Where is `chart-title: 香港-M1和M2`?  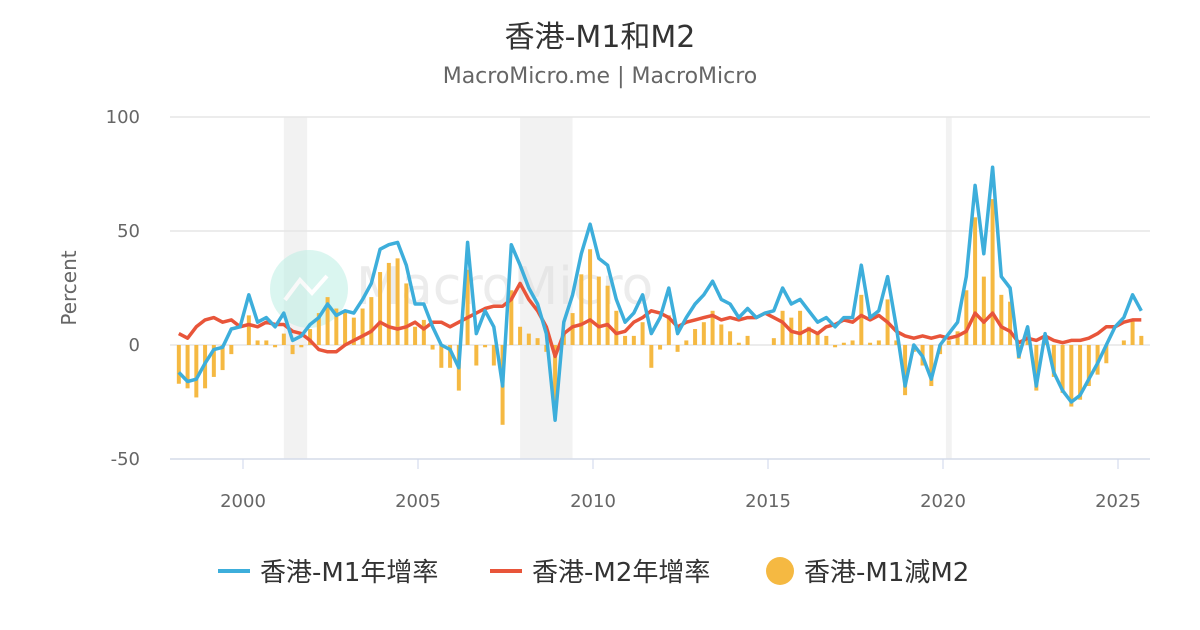
chart-title: 香港-M1和M2 is located at coordinates (600, 37).